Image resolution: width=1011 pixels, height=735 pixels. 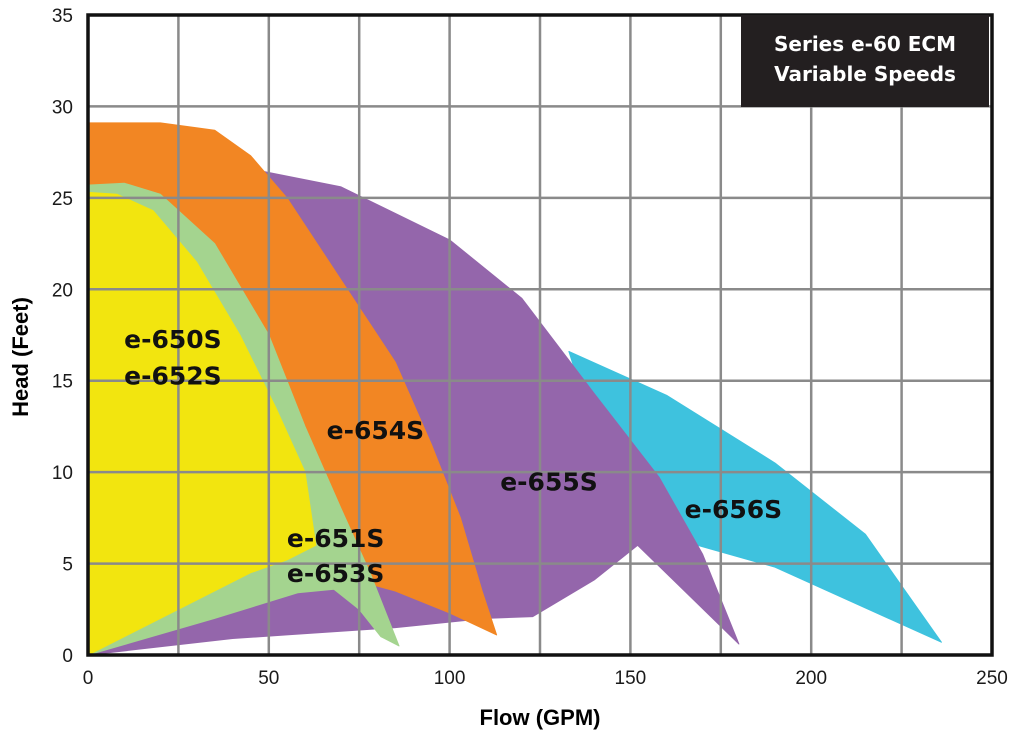 I want to click on y-tick-label: 20, so click(x=62, y=290).